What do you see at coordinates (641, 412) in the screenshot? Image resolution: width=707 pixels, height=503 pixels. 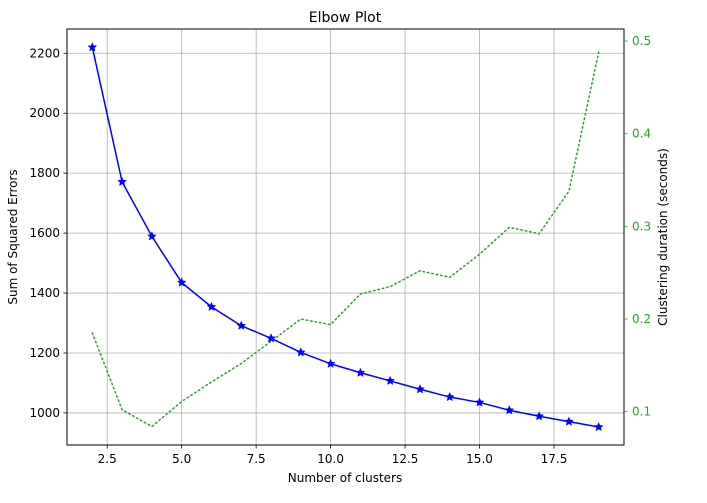 I see `y-right-tick-label: 0.1` at bounding box center [641, 412].